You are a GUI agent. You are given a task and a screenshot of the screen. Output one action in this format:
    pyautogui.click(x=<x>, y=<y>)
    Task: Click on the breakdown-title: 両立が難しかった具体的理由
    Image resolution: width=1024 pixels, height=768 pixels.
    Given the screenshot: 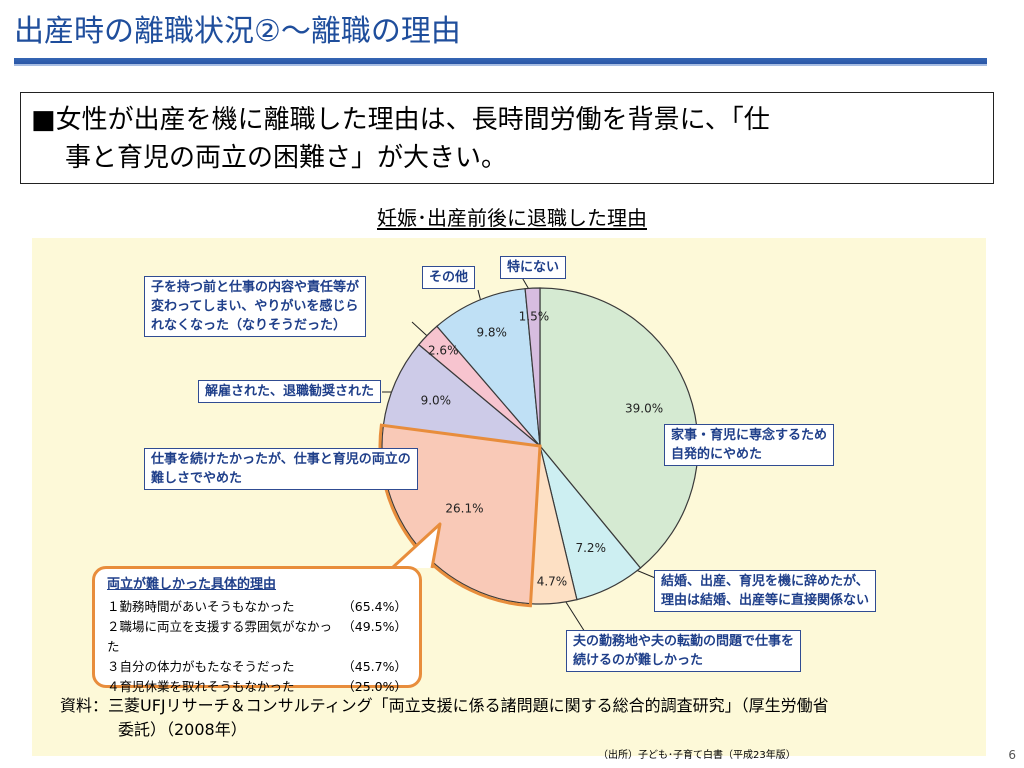 What is the action you would take?
    pyautogui.click(x=192, y=584)
    